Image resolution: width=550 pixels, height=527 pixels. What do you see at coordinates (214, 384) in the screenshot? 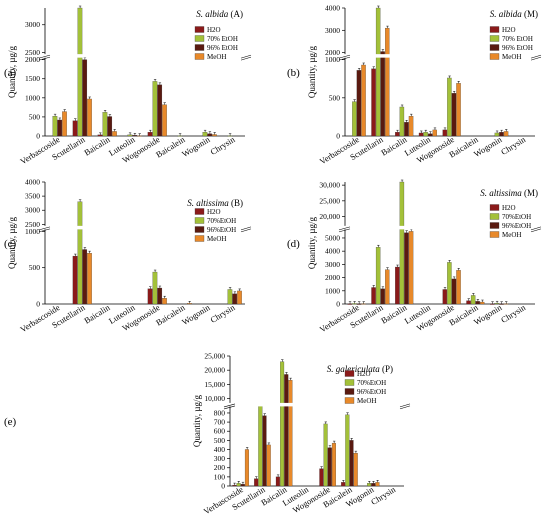
I see `y-tick-label: 15,000` at bounding box center [214, 384].